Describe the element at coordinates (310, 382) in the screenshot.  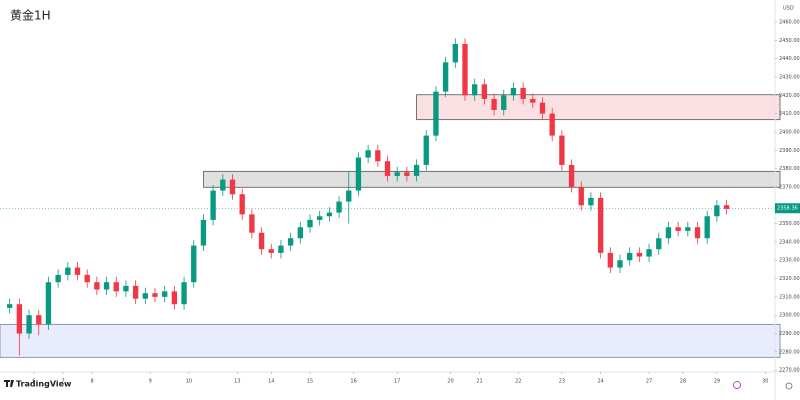
I see `x-tick-label: 15` at that location.